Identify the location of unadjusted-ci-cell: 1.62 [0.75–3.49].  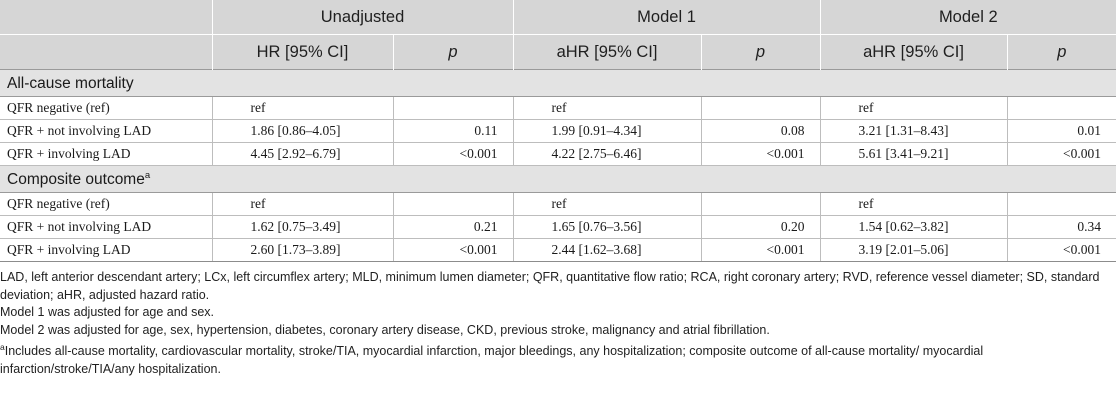
(302, 227).